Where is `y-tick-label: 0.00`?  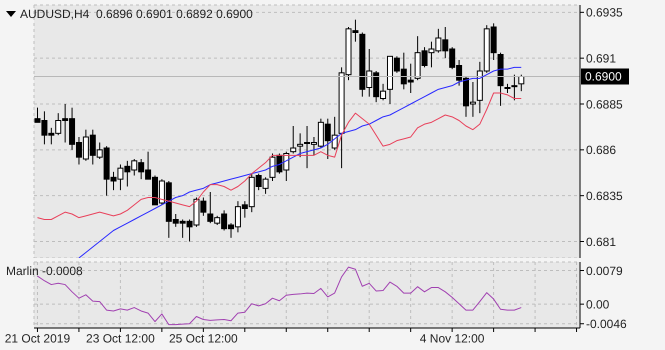 y-tick-label: 0.00 is located at coordinates (598, 304).